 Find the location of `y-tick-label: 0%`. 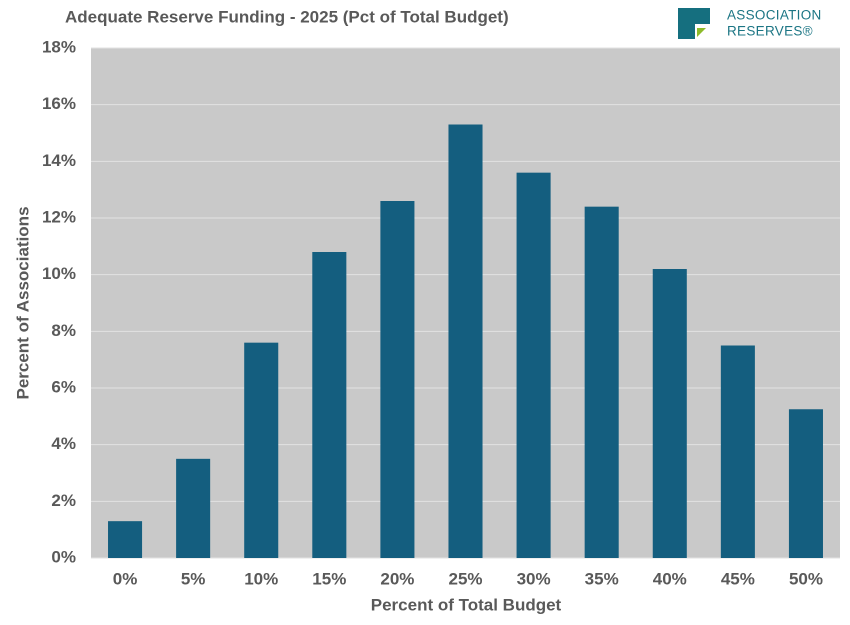

y-tick-label: 0% is located at coordinates (63, 556).